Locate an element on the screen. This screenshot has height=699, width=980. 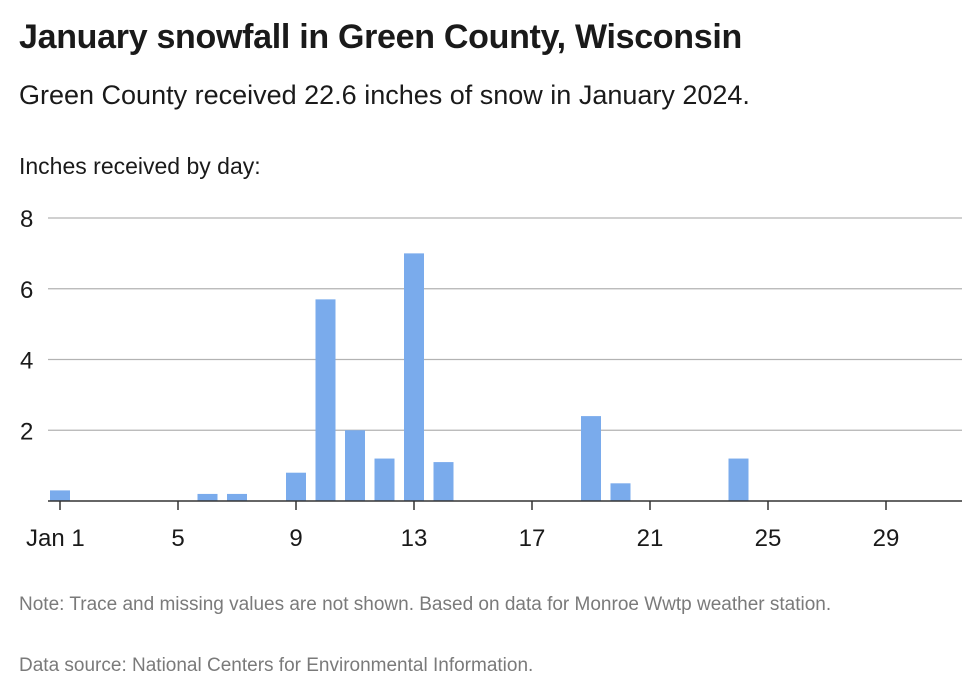
x-tick-label: Jan 1 is located at coordinates (55, 538).